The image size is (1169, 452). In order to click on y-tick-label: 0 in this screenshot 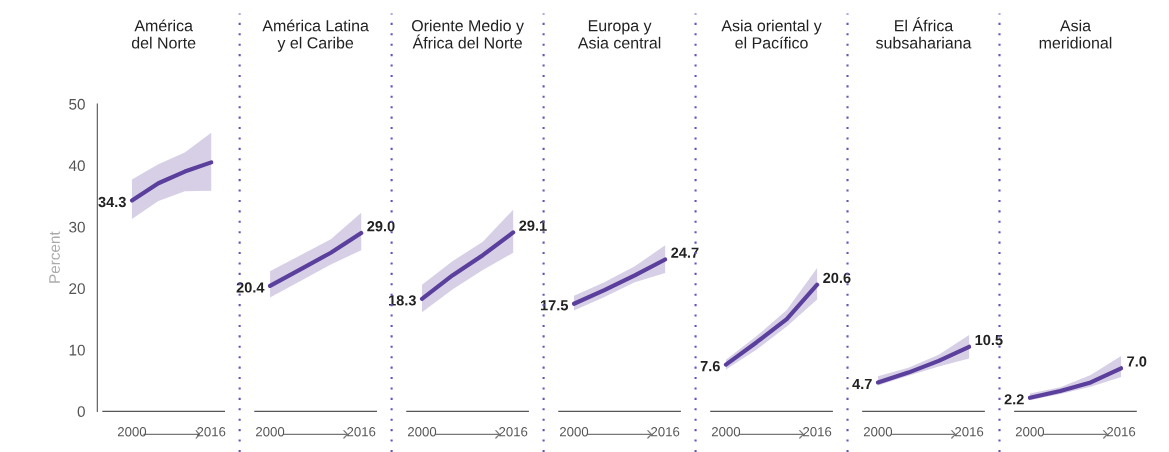, I will do `click(81, 412)`.